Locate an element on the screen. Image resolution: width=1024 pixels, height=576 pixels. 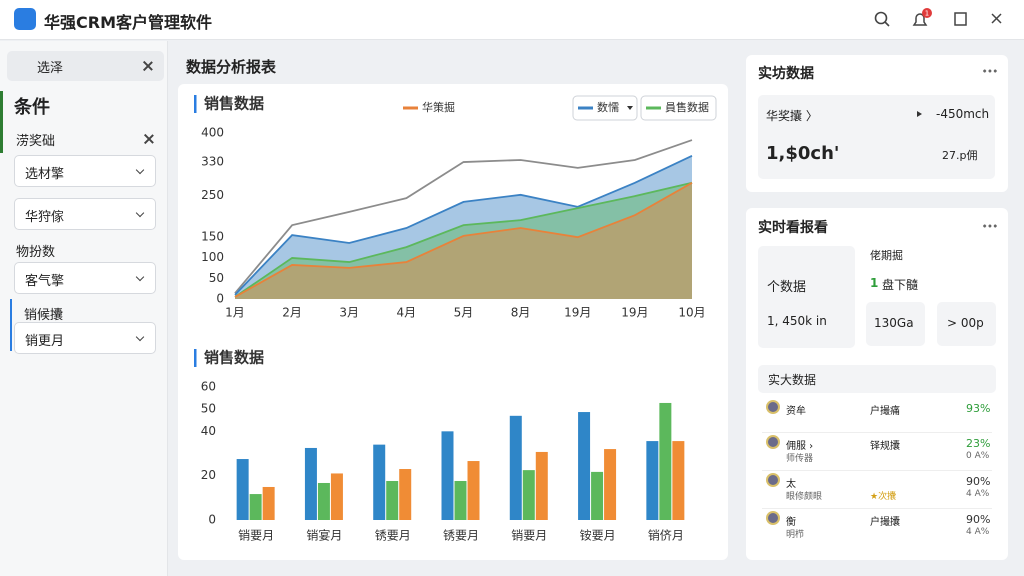
list-title: 实大数据 is located at coordinates (792, 380).